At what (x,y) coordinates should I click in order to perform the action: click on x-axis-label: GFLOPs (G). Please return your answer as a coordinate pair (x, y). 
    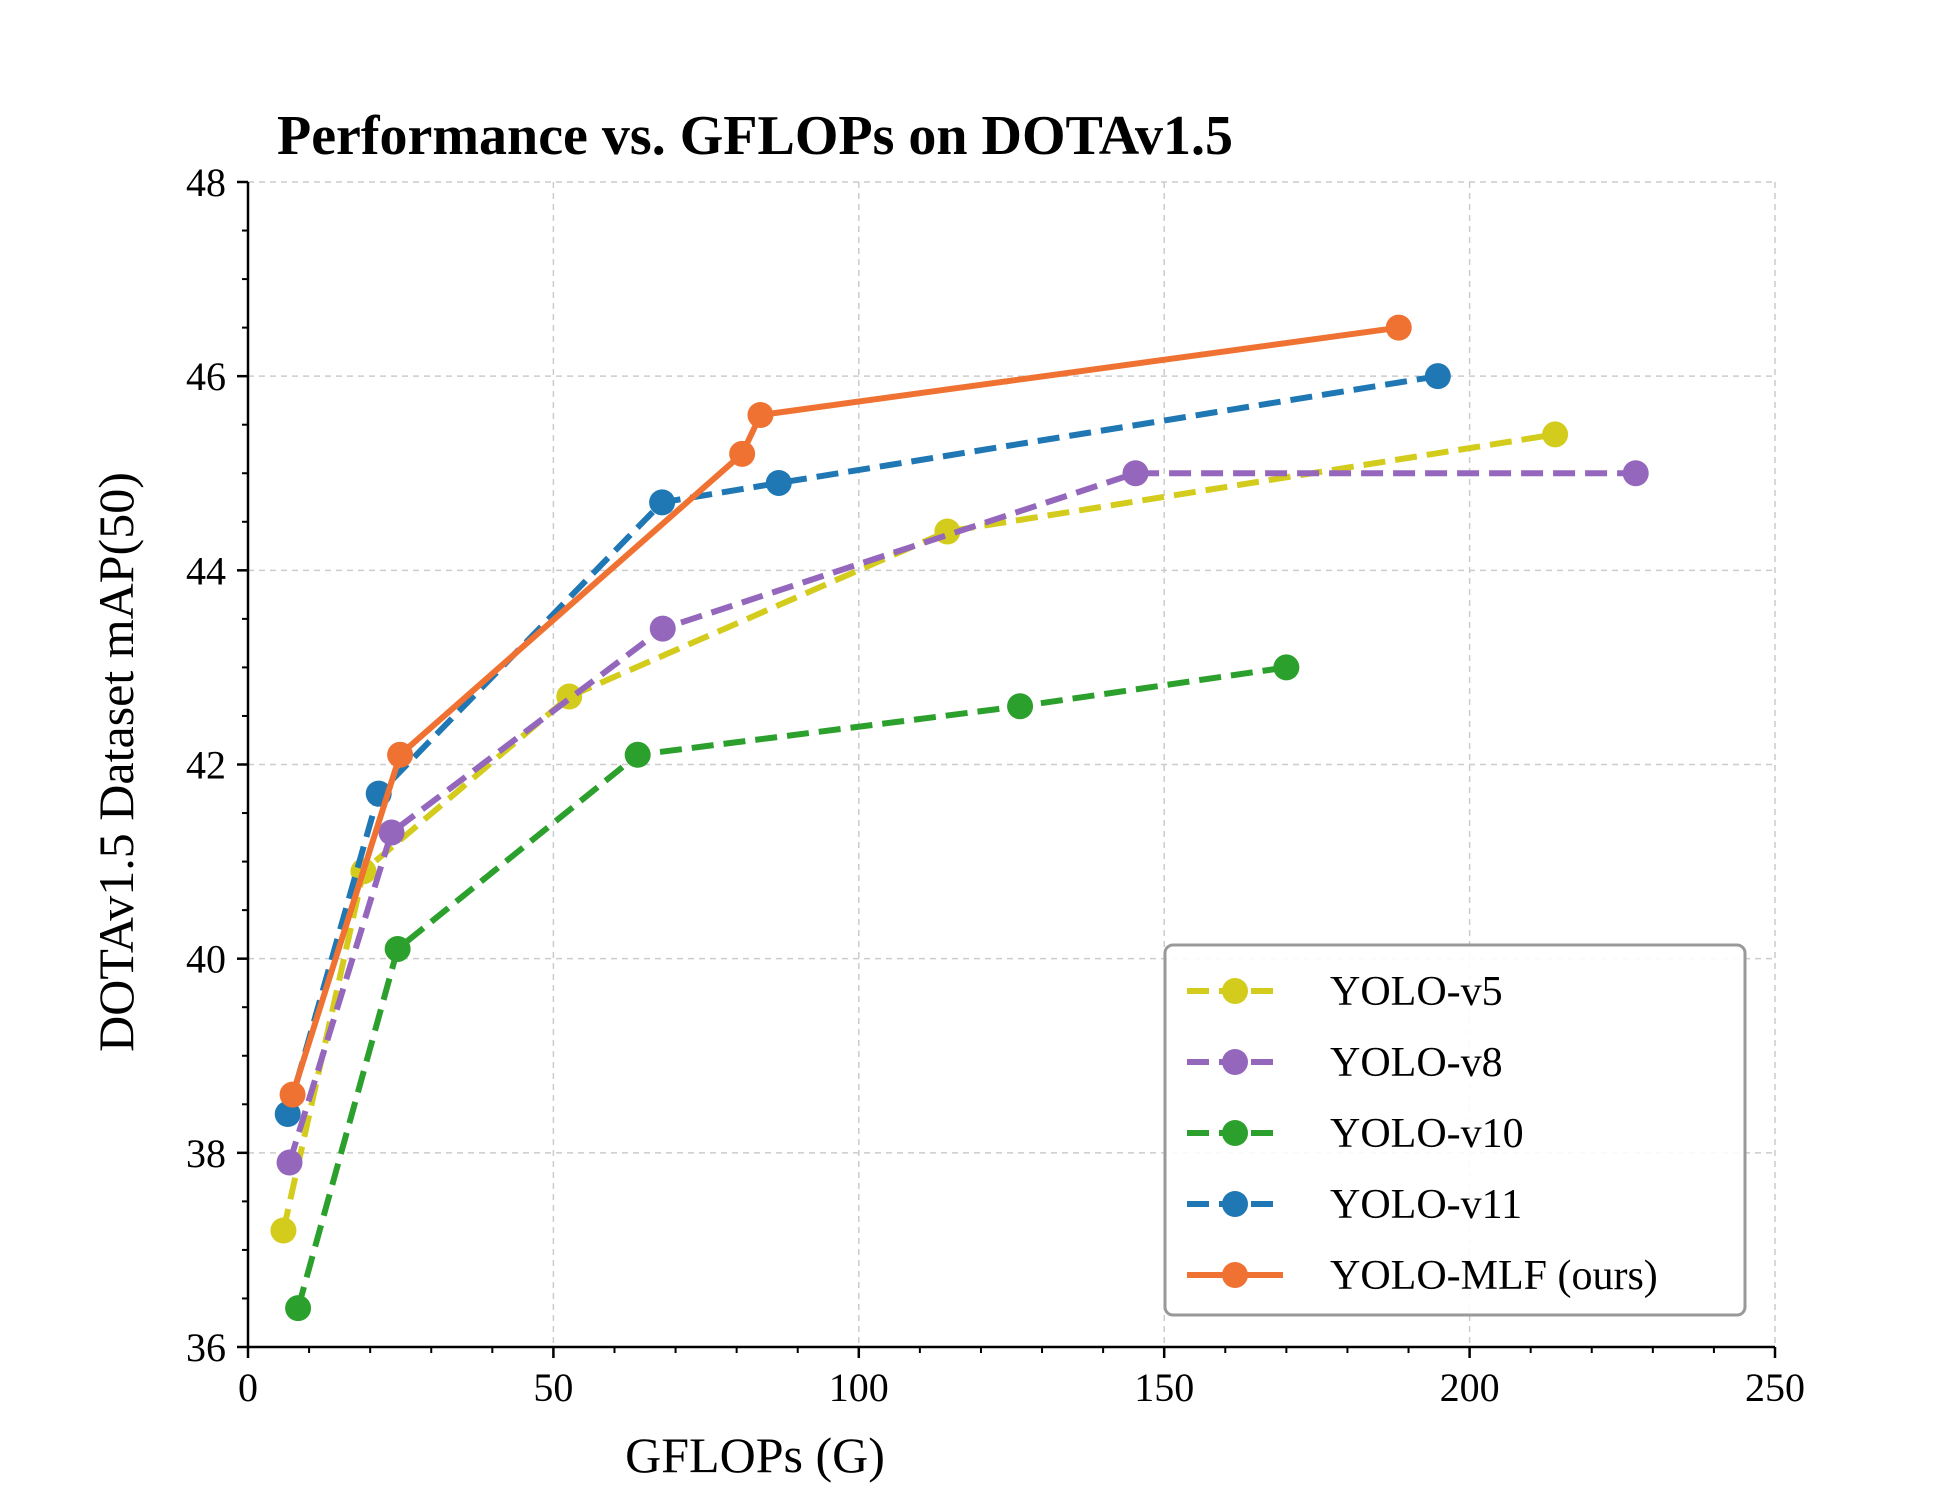
    Looking at the image, I should click on (755, 1455).